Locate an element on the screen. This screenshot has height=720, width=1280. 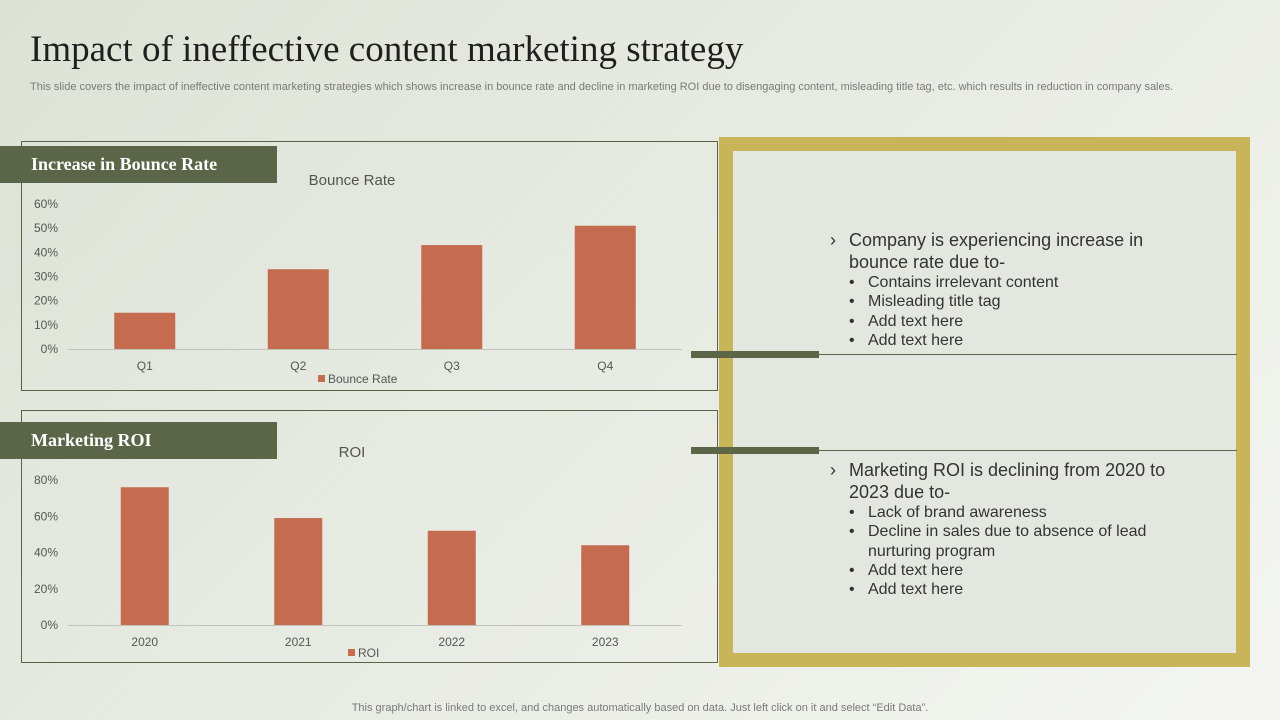
x-tick-label: Q4 is located at coordinates (605, 366).